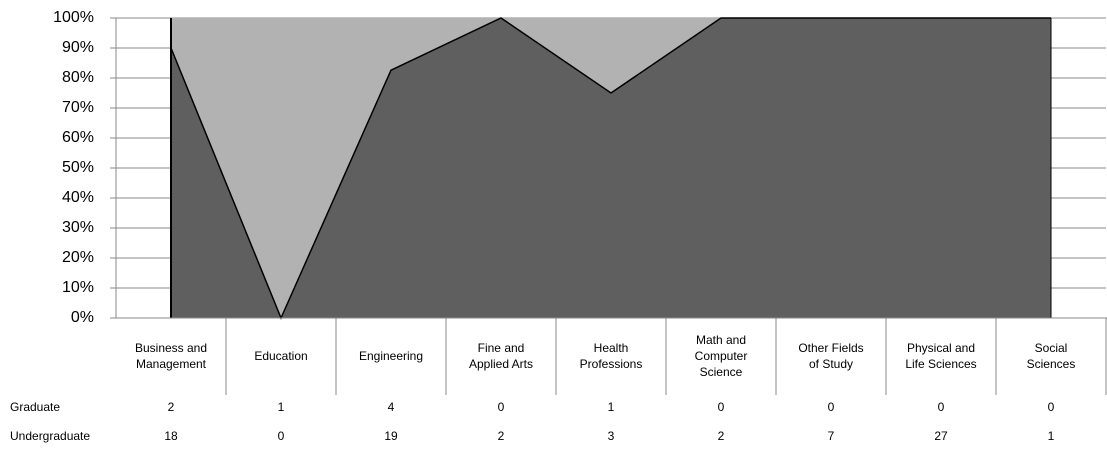 The width and height of the screenshot is (1107, 453). Describe the element at coordinates (78, 107) in the screenshot. I see `y-tick-label: 70%` at that location.